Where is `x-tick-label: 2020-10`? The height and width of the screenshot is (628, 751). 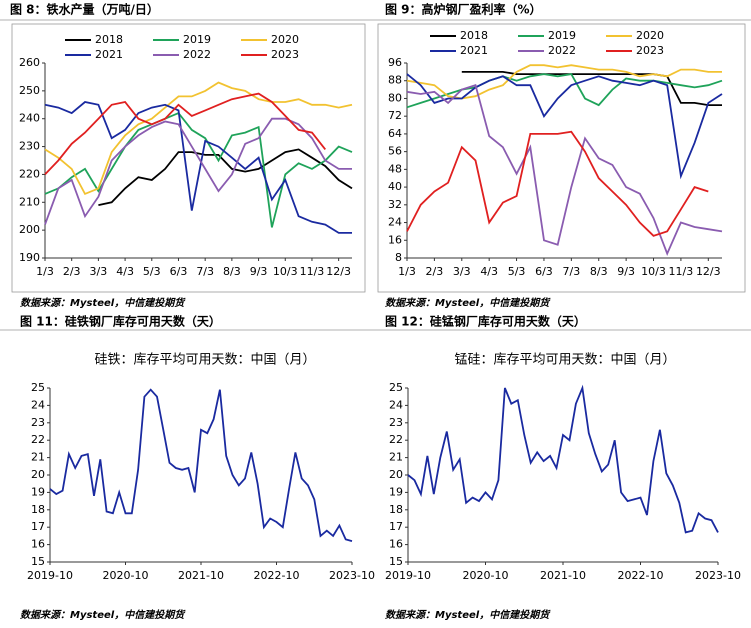
x-tick-label: 2020-10 is located at coordinates (486, 575).